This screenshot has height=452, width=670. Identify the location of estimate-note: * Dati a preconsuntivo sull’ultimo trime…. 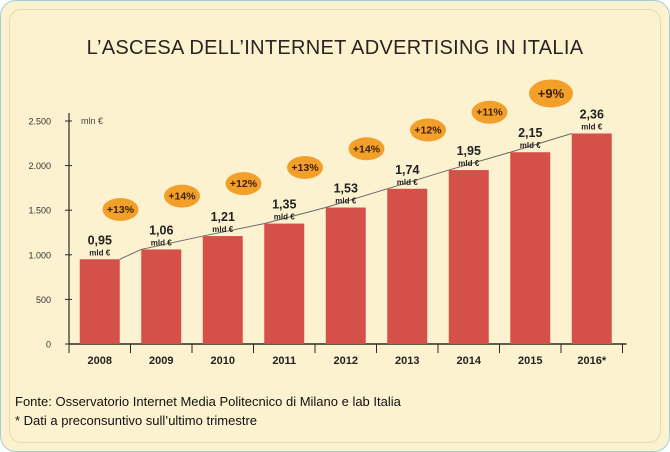
(136, 420).